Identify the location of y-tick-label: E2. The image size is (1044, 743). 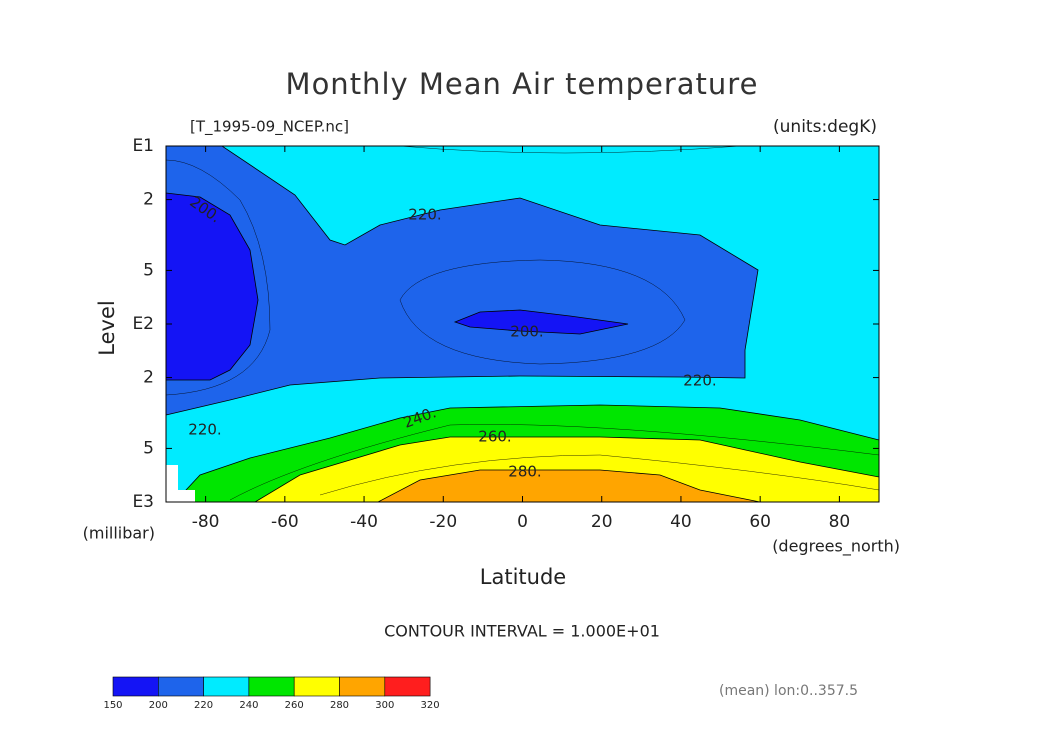
(143, 324).